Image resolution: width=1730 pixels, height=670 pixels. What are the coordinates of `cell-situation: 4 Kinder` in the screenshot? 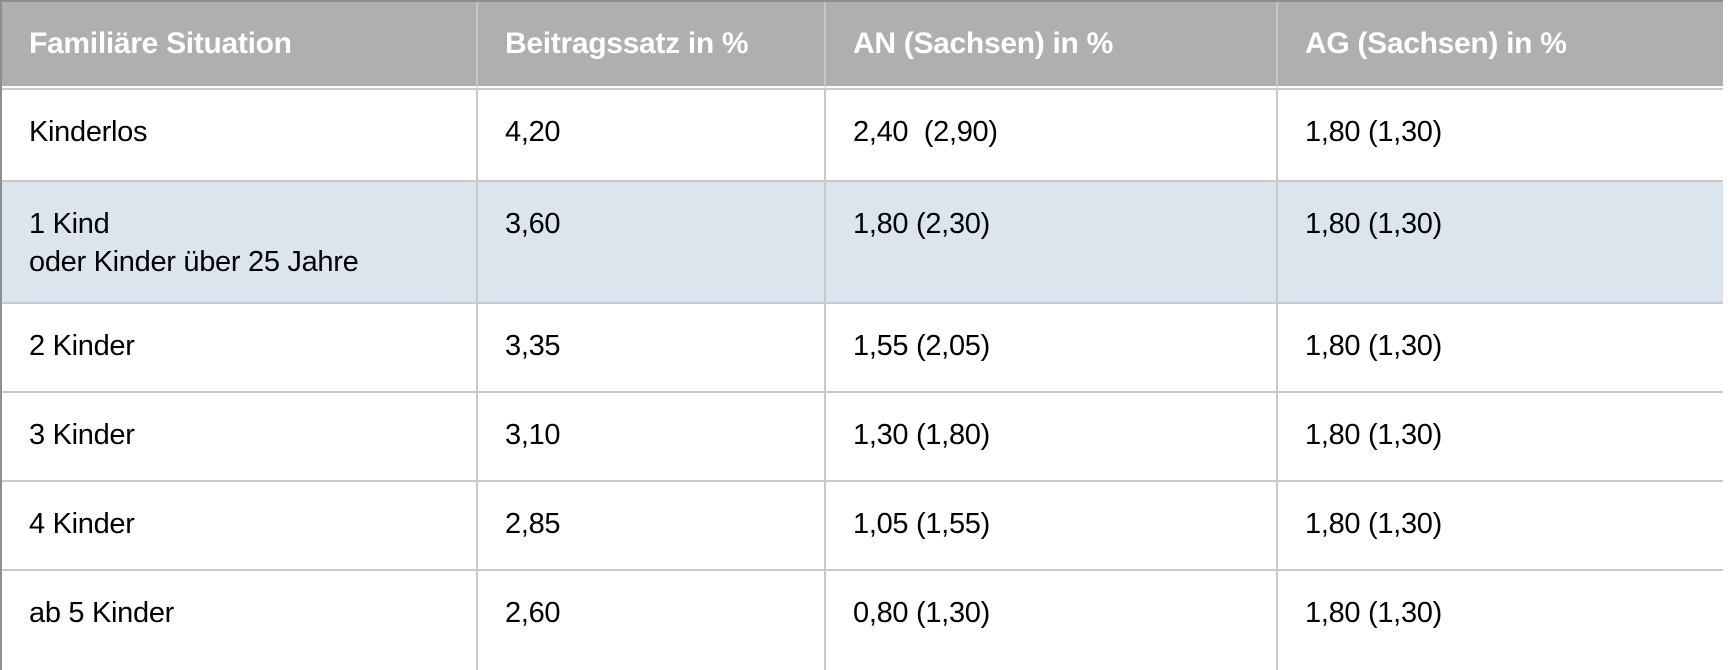 It's located at (240, 524).